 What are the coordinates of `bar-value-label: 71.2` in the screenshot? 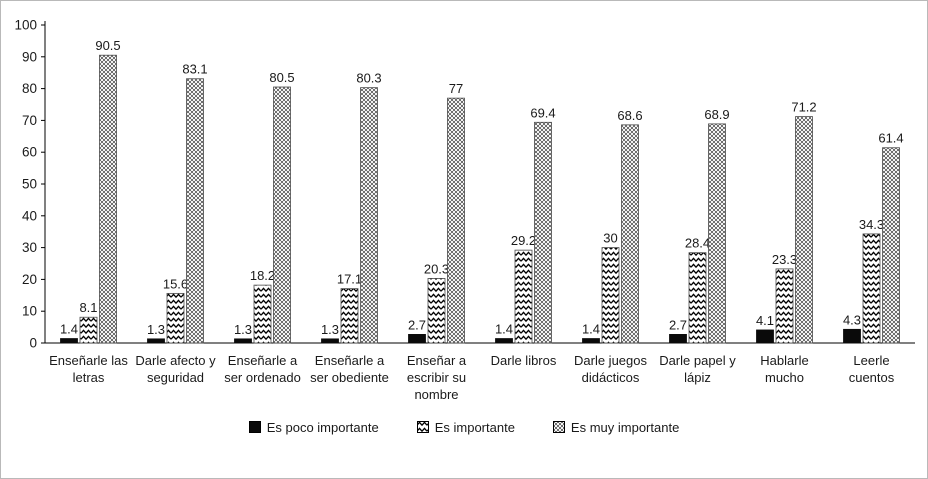 It's located at (803, 107).